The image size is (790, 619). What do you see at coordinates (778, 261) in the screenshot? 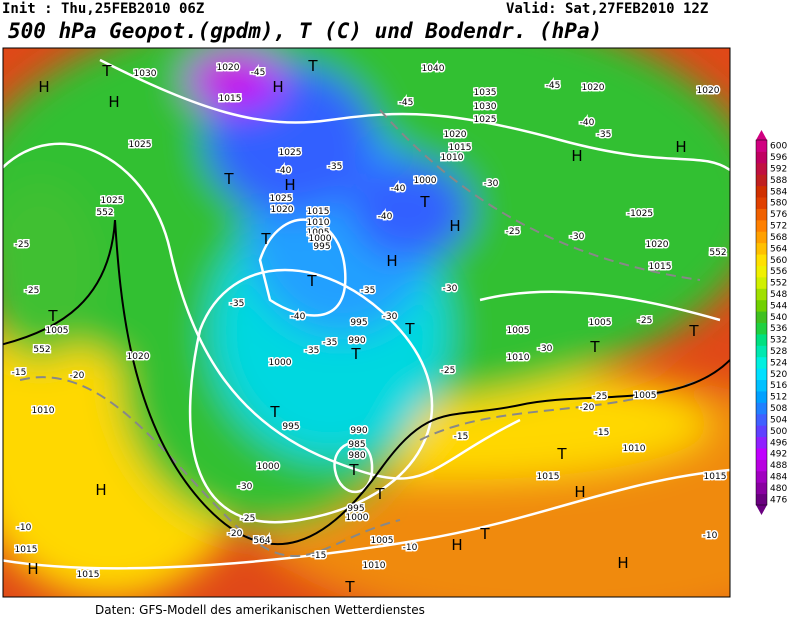
I see `colorbar-label: 560` at bounding box center [778, 261].